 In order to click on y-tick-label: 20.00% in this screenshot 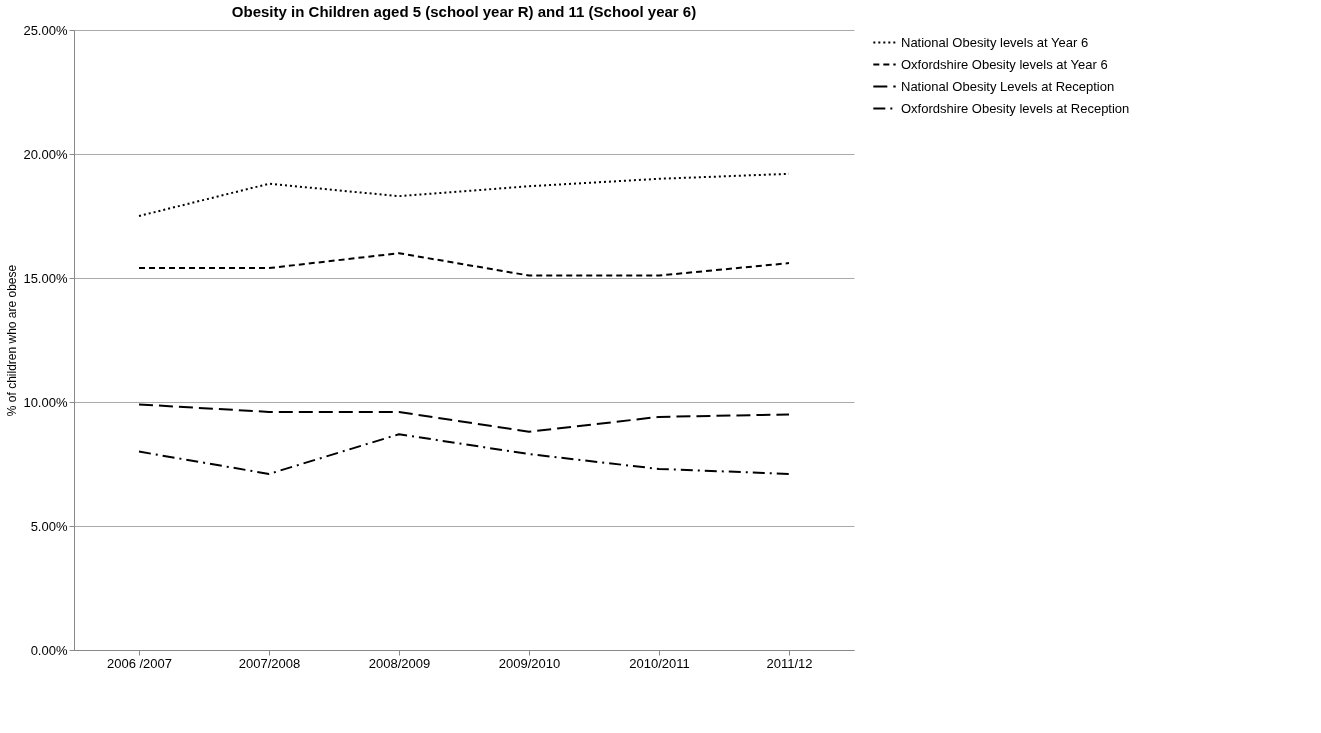, I will do `click(45, 154)`.